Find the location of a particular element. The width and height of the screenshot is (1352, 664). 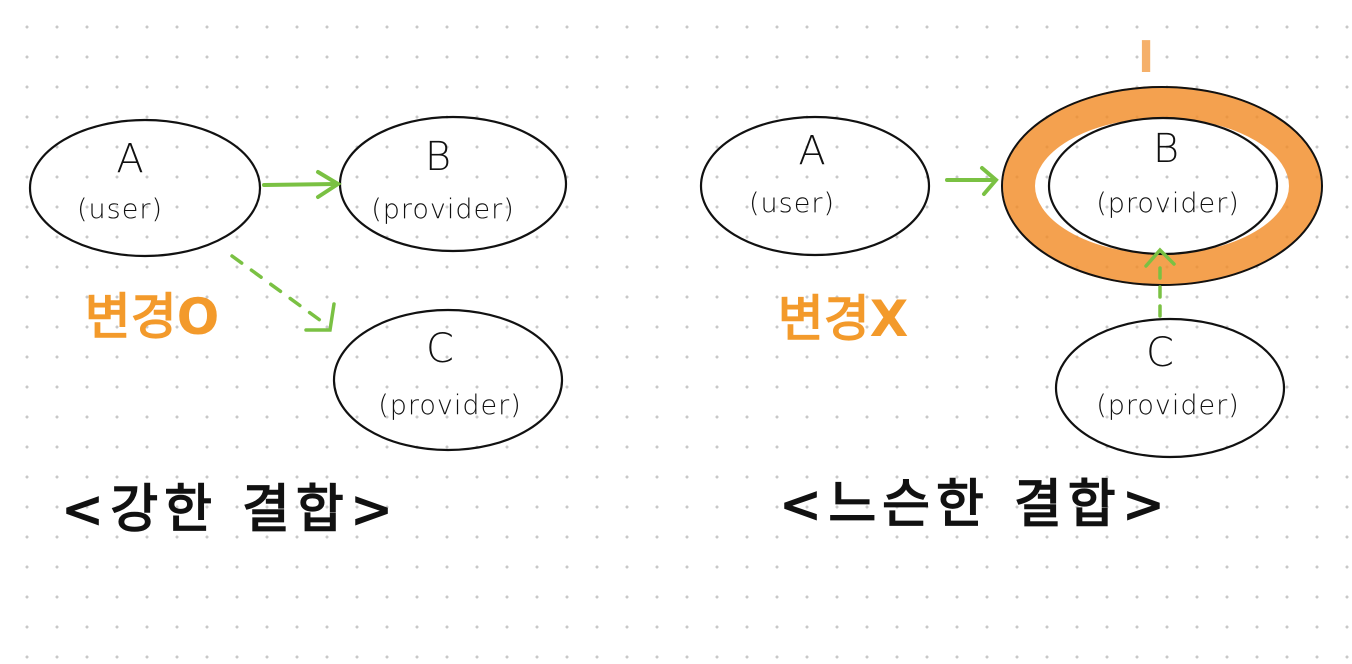

right-node-b-letter: B is located at coordinates (1166, 149).